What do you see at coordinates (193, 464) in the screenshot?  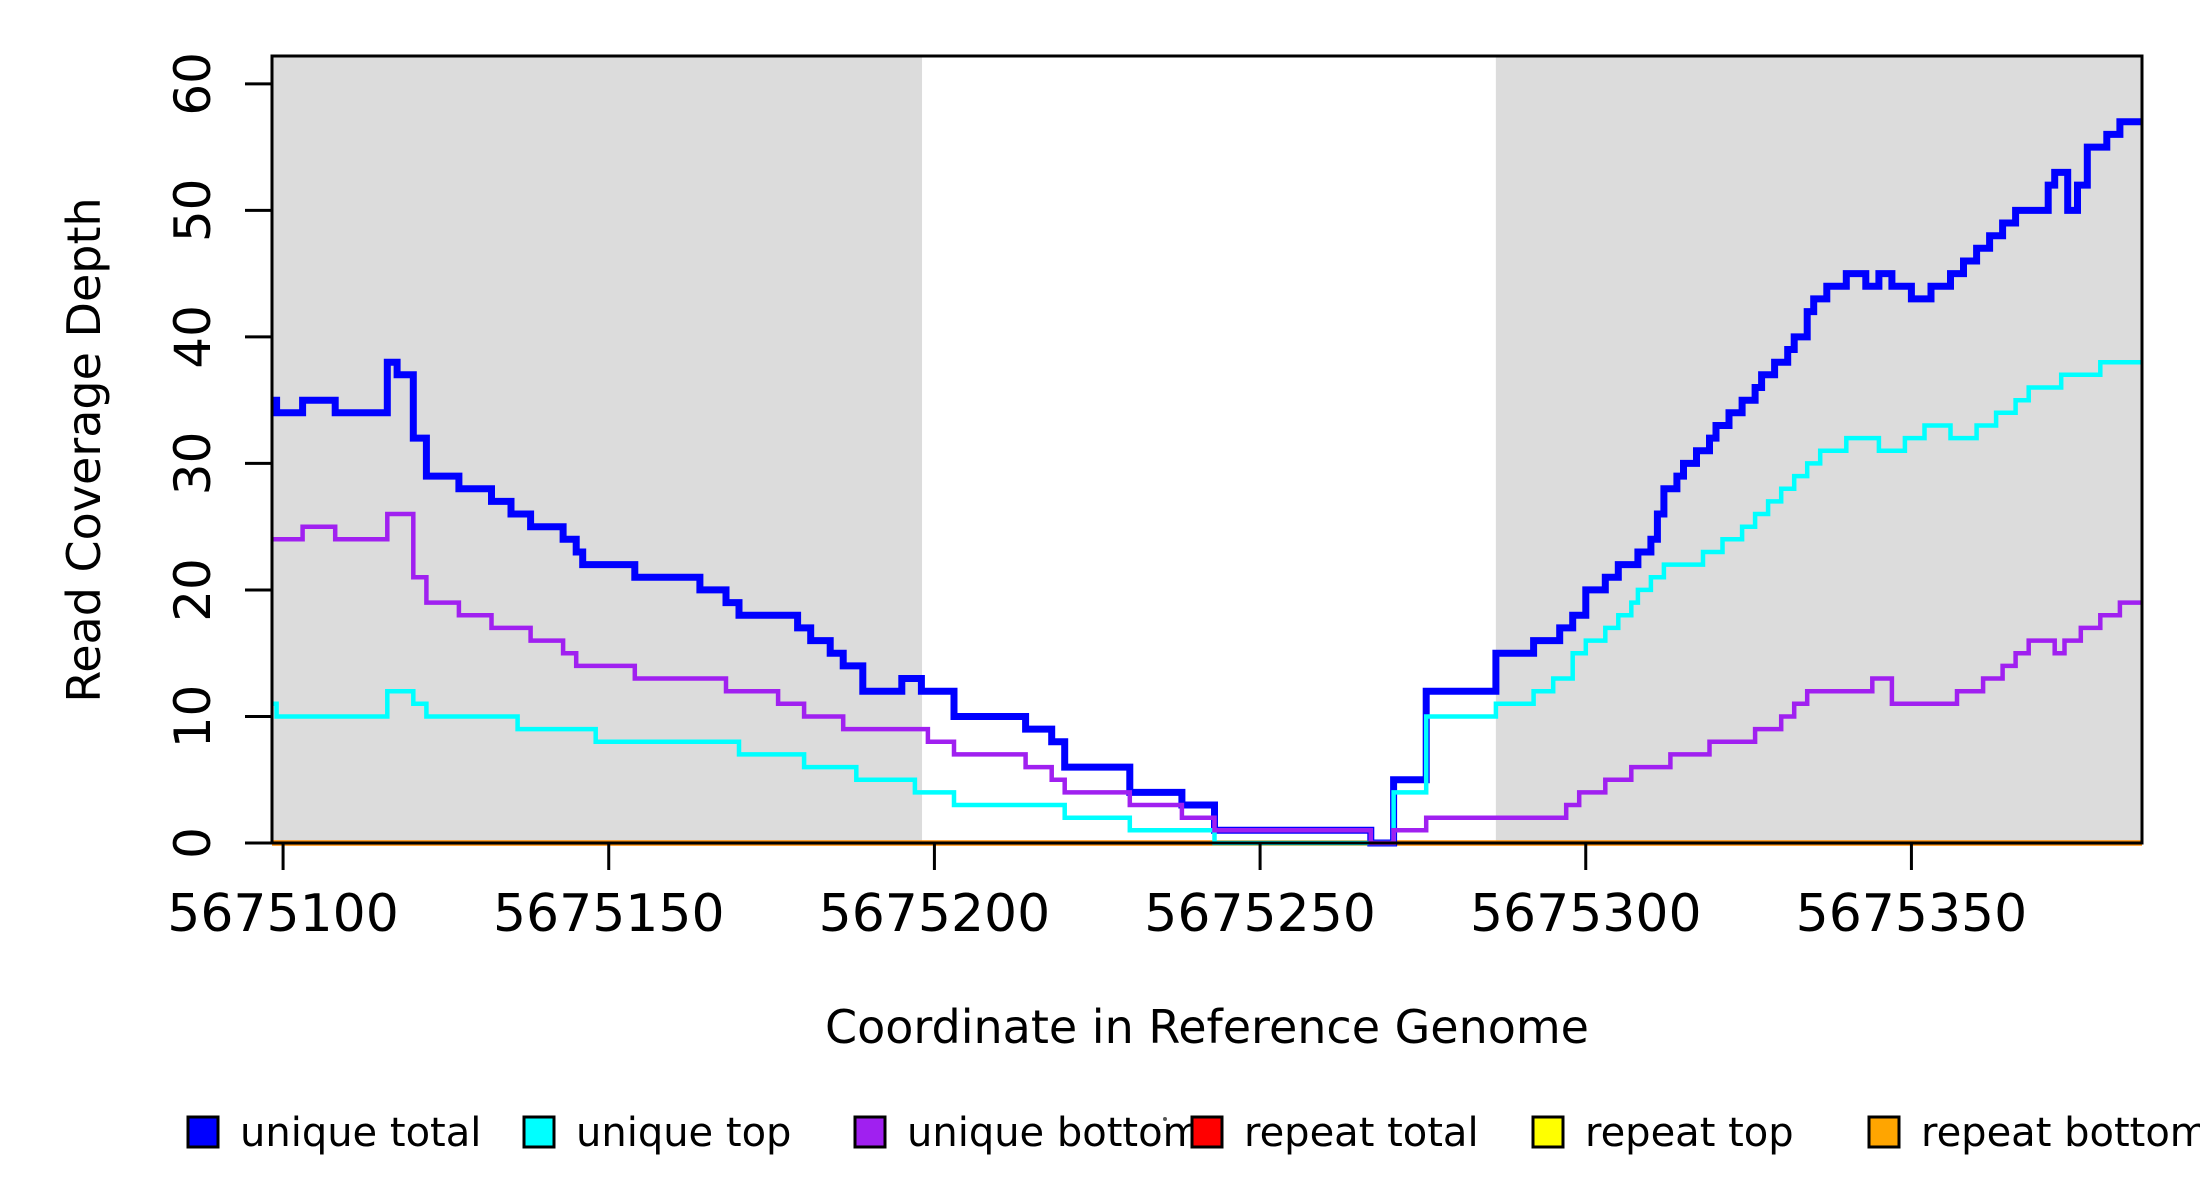 I see `y-tick-label: 30` at bounding box center [193, 464].